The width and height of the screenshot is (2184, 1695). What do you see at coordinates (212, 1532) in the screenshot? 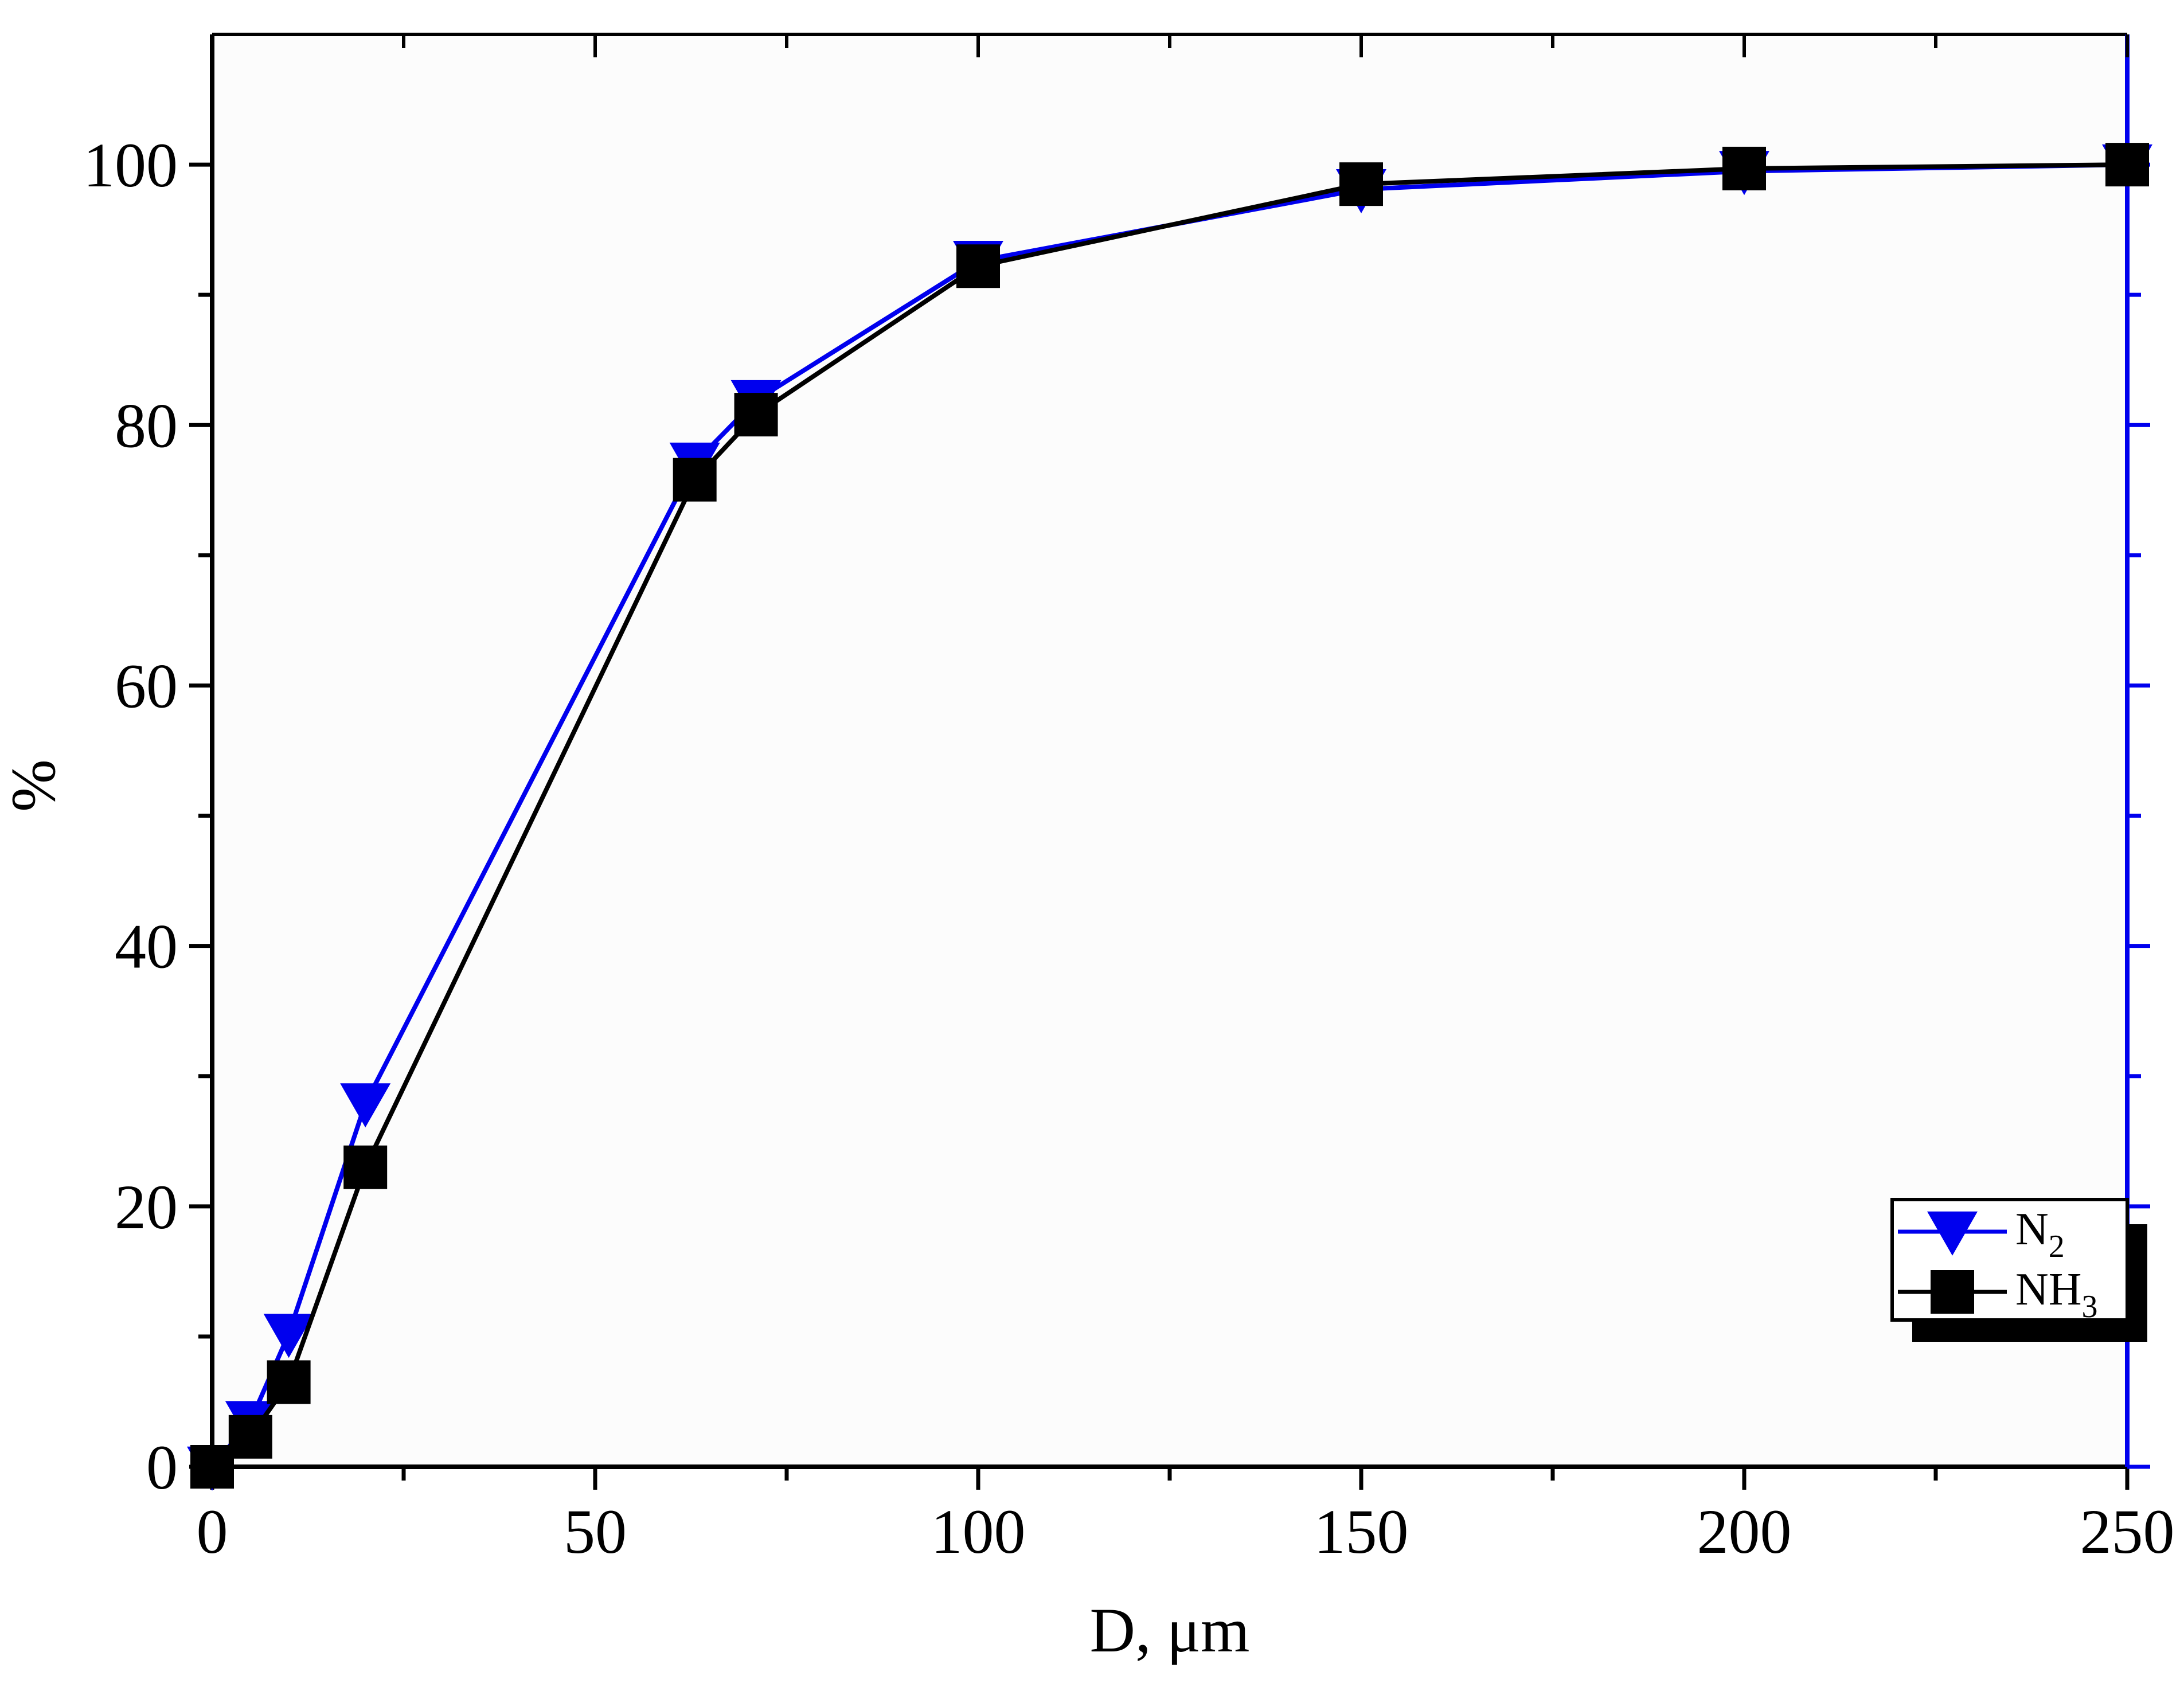
I see `x-tick-label: 0` at bounding box center [212, 1532].